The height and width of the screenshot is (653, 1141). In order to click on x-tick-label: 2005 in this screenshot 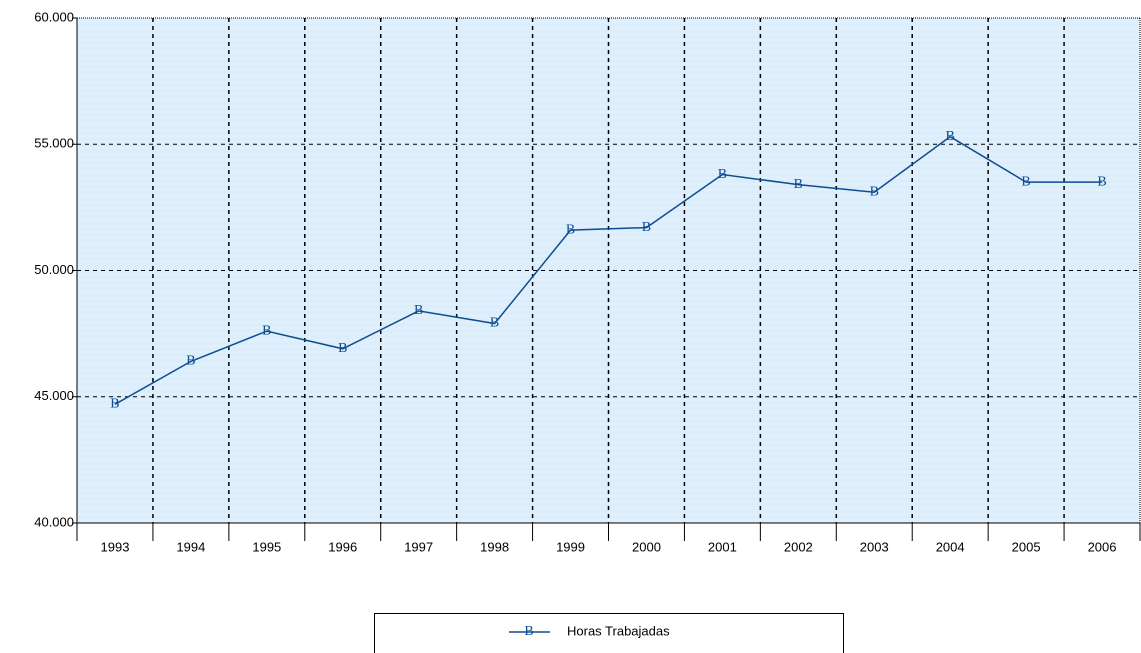, I will do `click(1026, 546)`.